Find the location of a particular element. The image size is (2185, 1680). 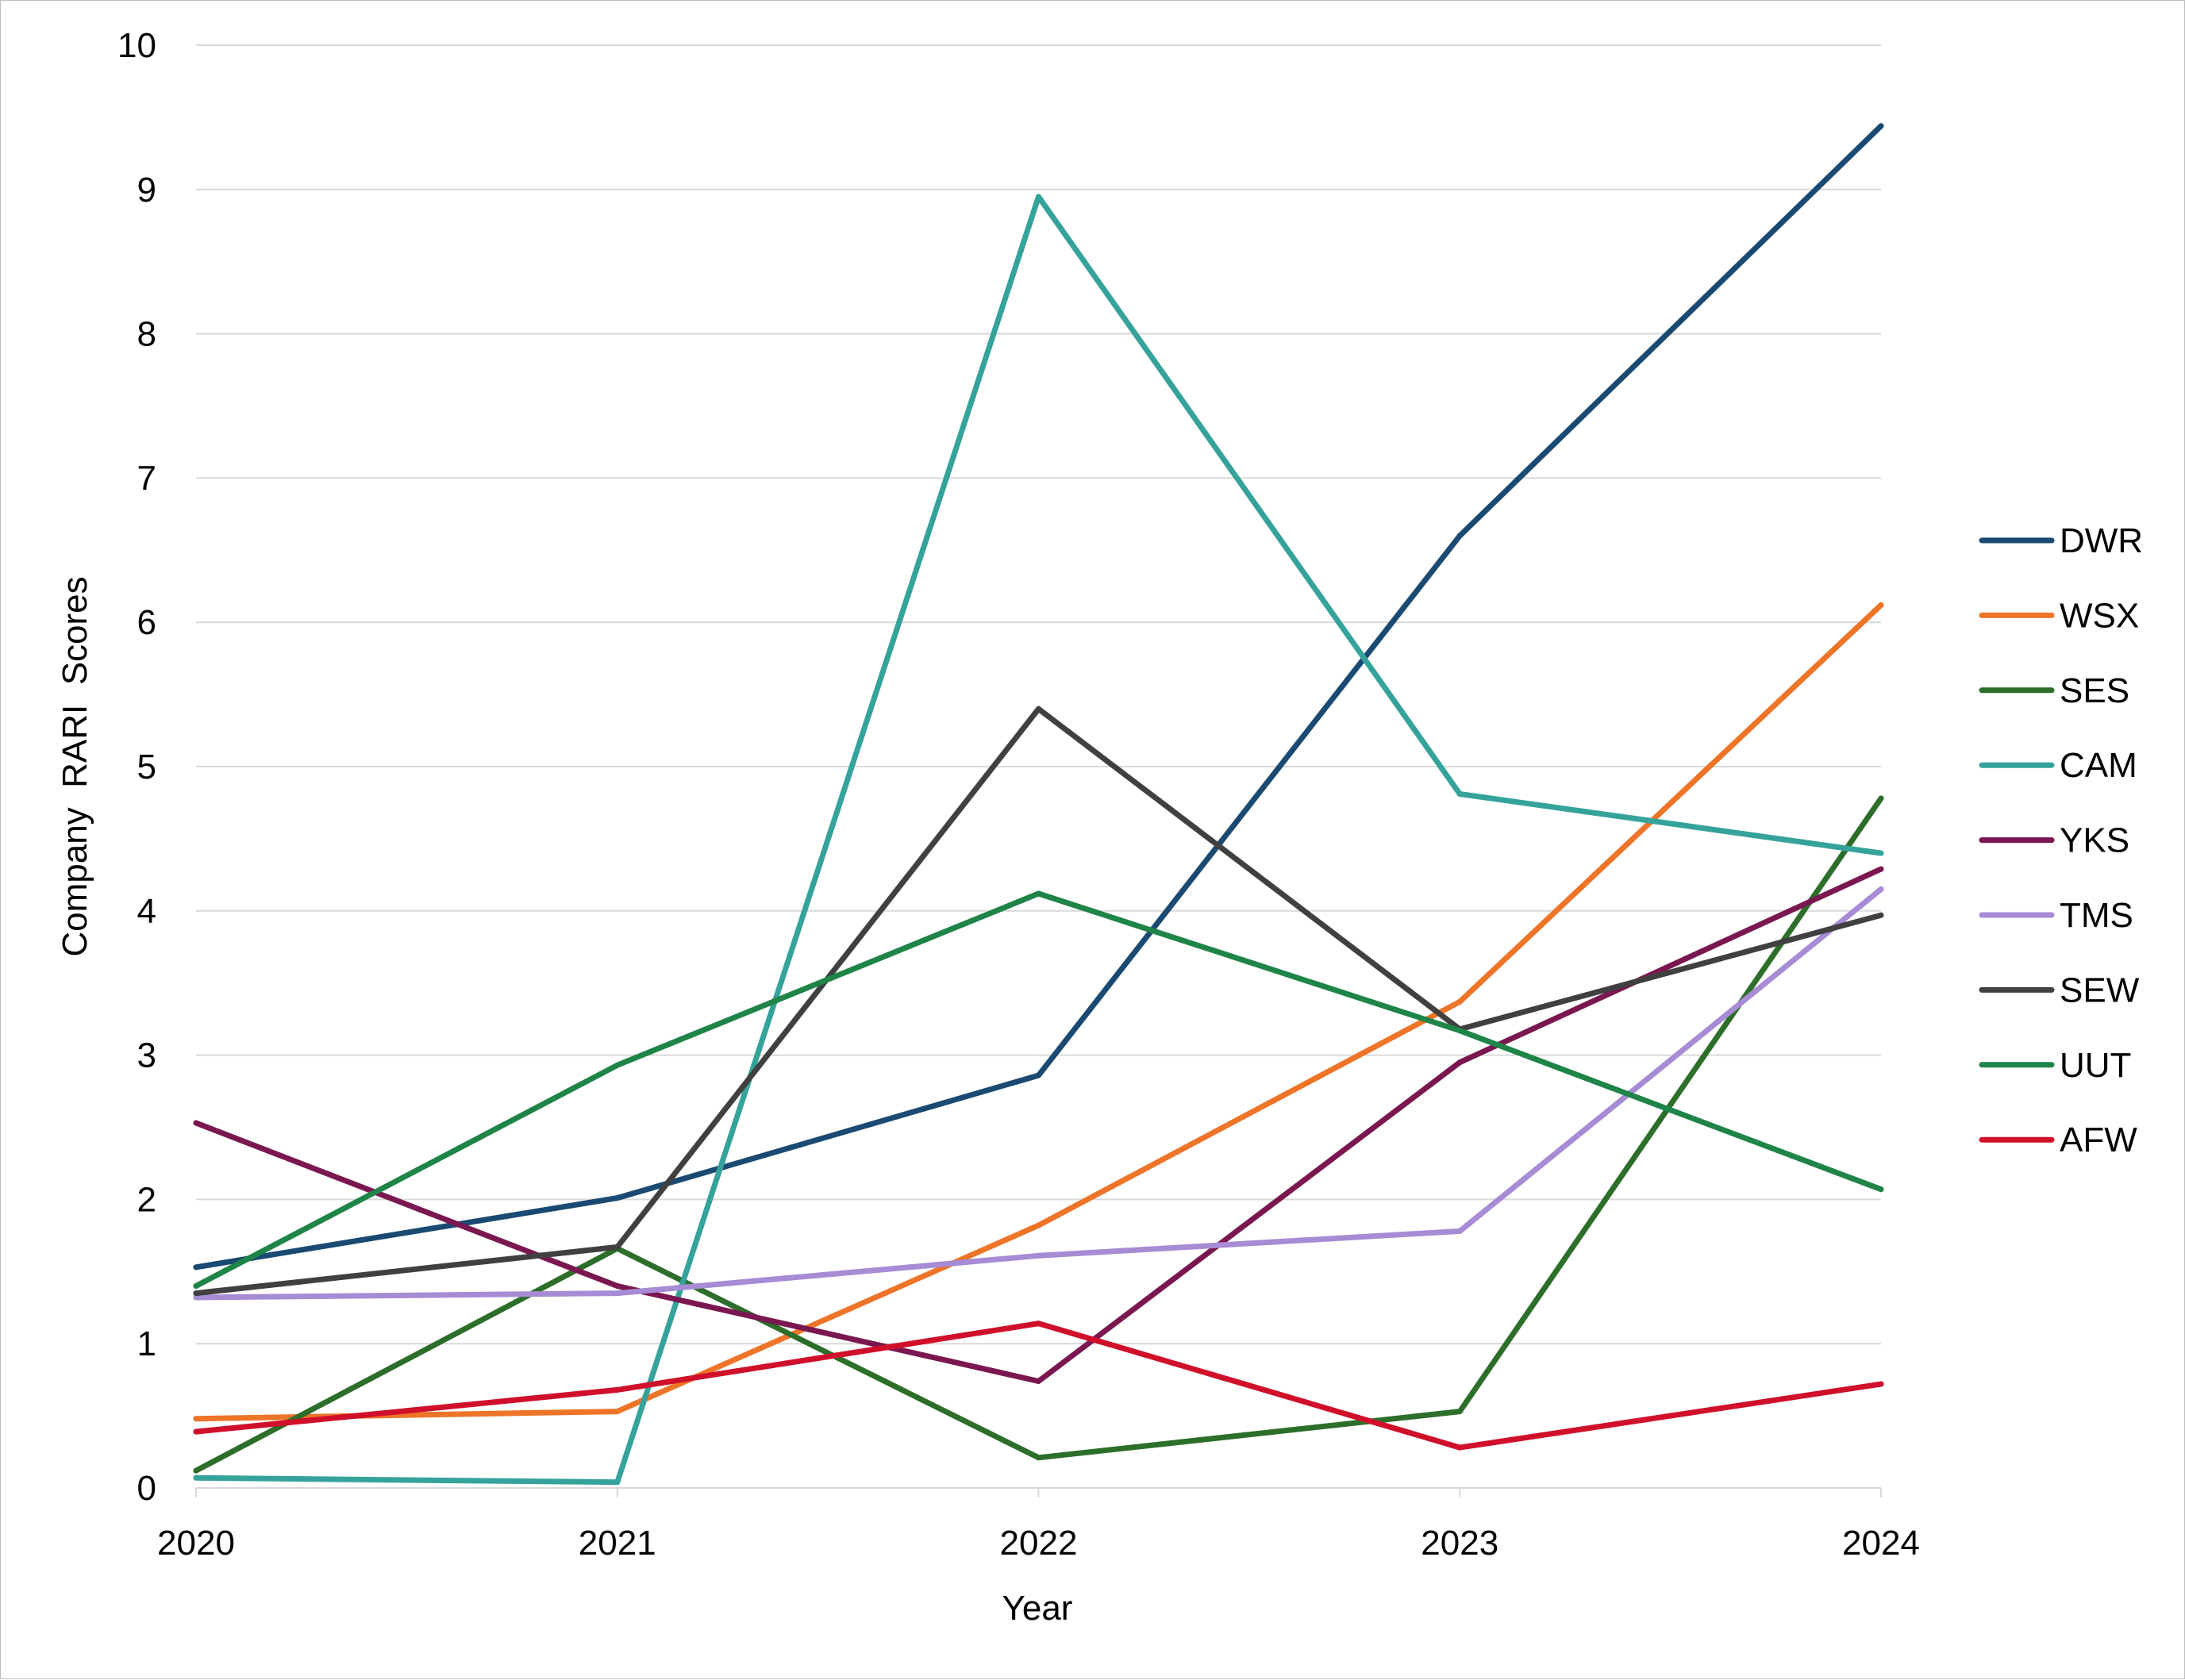

legend-label: CAM is located at coordinates (2098, 765).